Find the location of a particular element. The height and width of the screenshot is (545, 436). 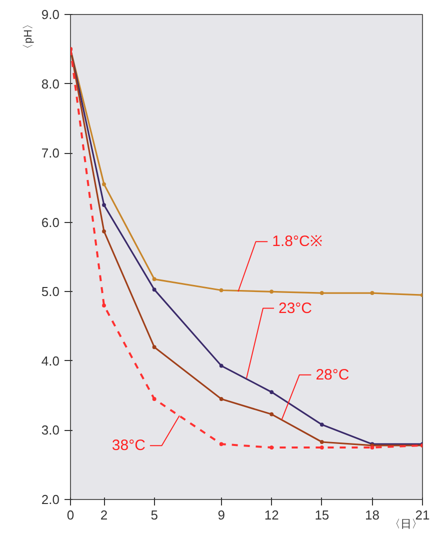

x-tick-label: 5 is located at coordinates (154, 515).